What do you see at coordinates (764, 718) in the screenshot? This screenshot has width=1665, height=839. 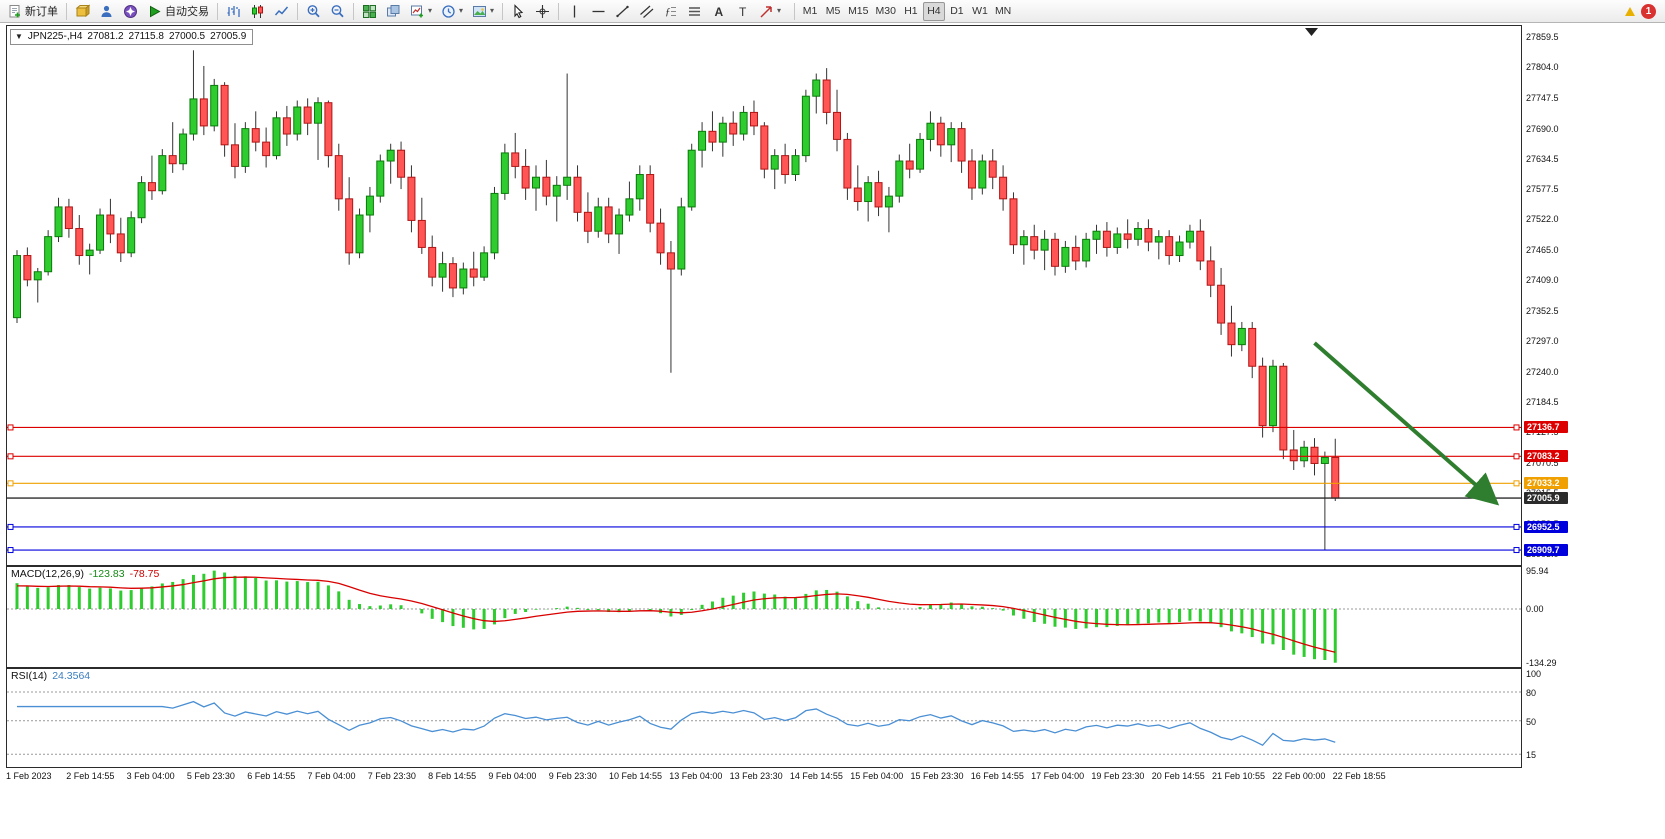 I see `rsi-plot` at bounding box center [764, 718].